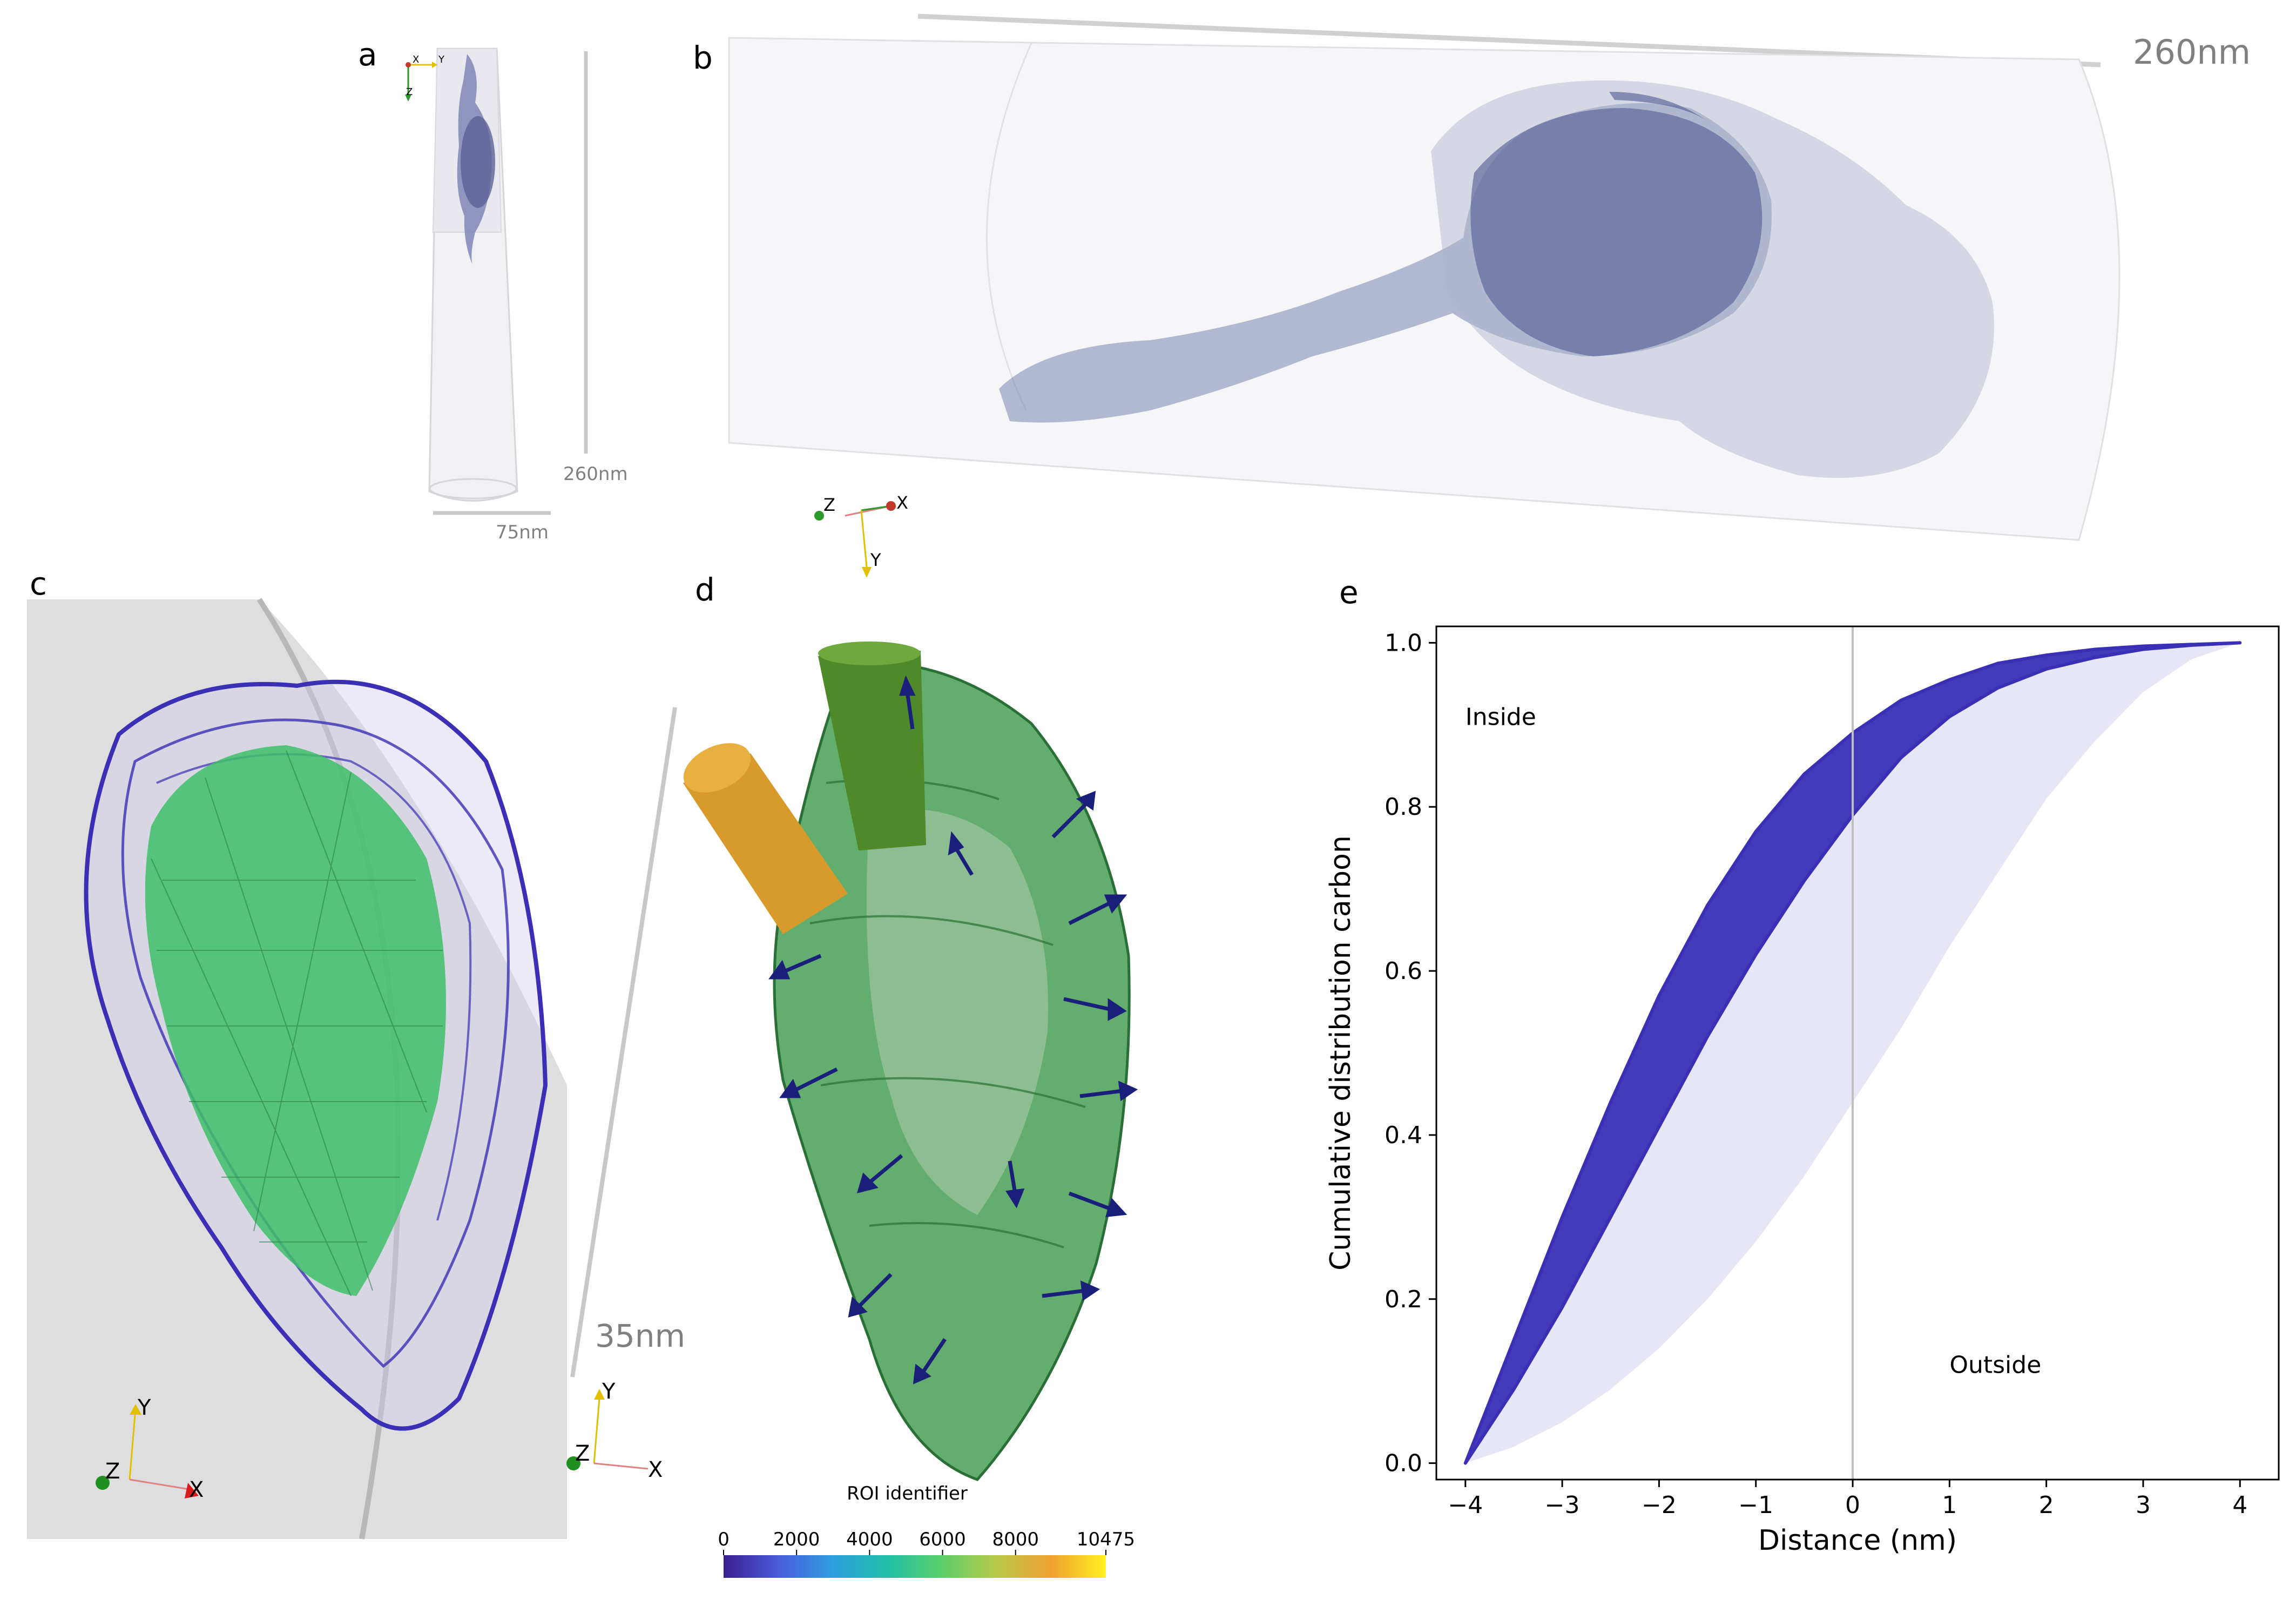 This screenshot has width=2296, height=1607. Describe the element at coordinates (368, 55) in the screenshot. I see `panel-a-label: a` at that location.